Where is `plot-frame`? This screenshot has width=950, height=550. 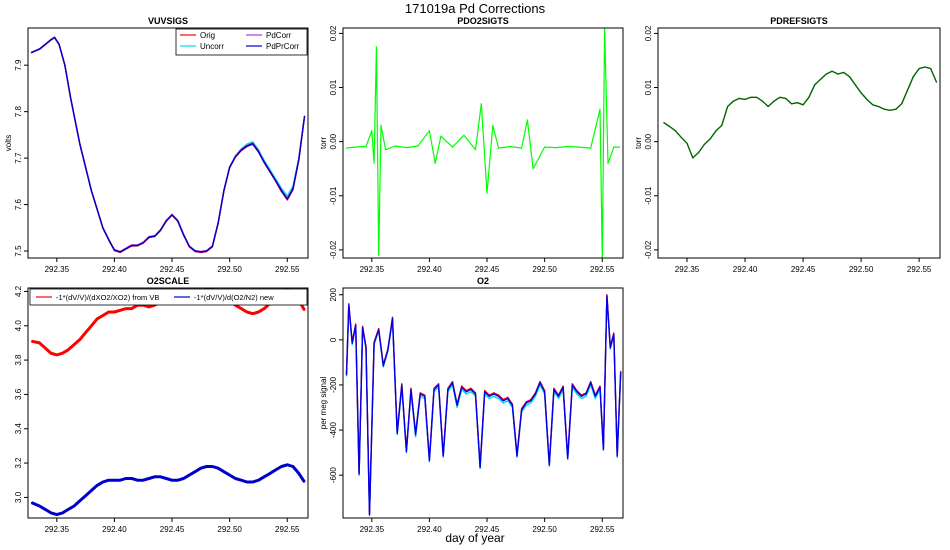
plot-frame is located at coordinates (483, 403).